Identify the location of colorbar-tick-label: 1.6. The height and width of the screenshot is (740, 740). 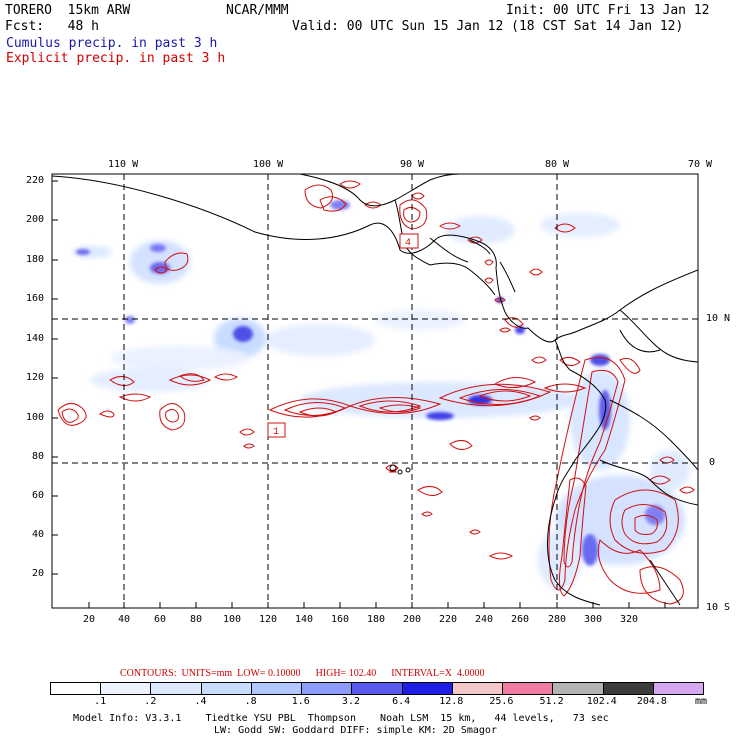
(300, 701).